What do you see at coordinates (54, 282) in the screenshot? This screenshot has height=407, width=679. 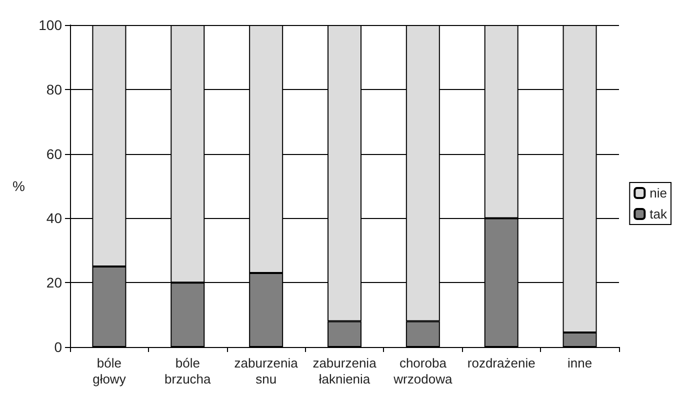 I see `y-tick-label: 20` at bounding box center [54, 282].